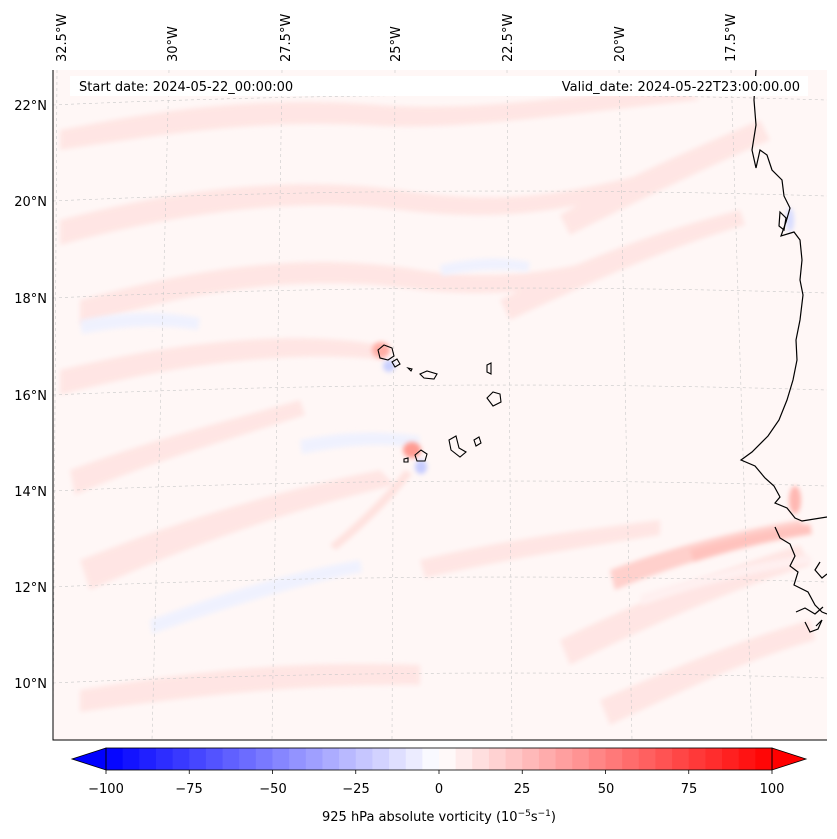 This screenshot has height=839, width=837. Describe the element at coordinates (522, 789) in the screenshot. I see `colorbar-tick-label: 25` at that location.